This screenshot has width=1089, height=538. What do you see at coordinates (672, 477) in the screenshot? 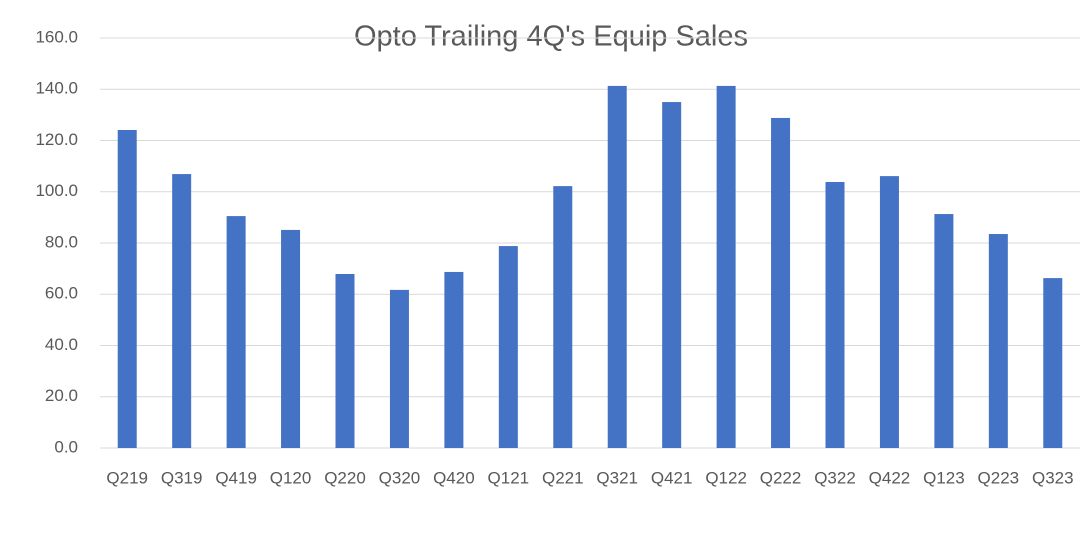
I see `x-tick-label: Q421` at bounding box center [672, 477].